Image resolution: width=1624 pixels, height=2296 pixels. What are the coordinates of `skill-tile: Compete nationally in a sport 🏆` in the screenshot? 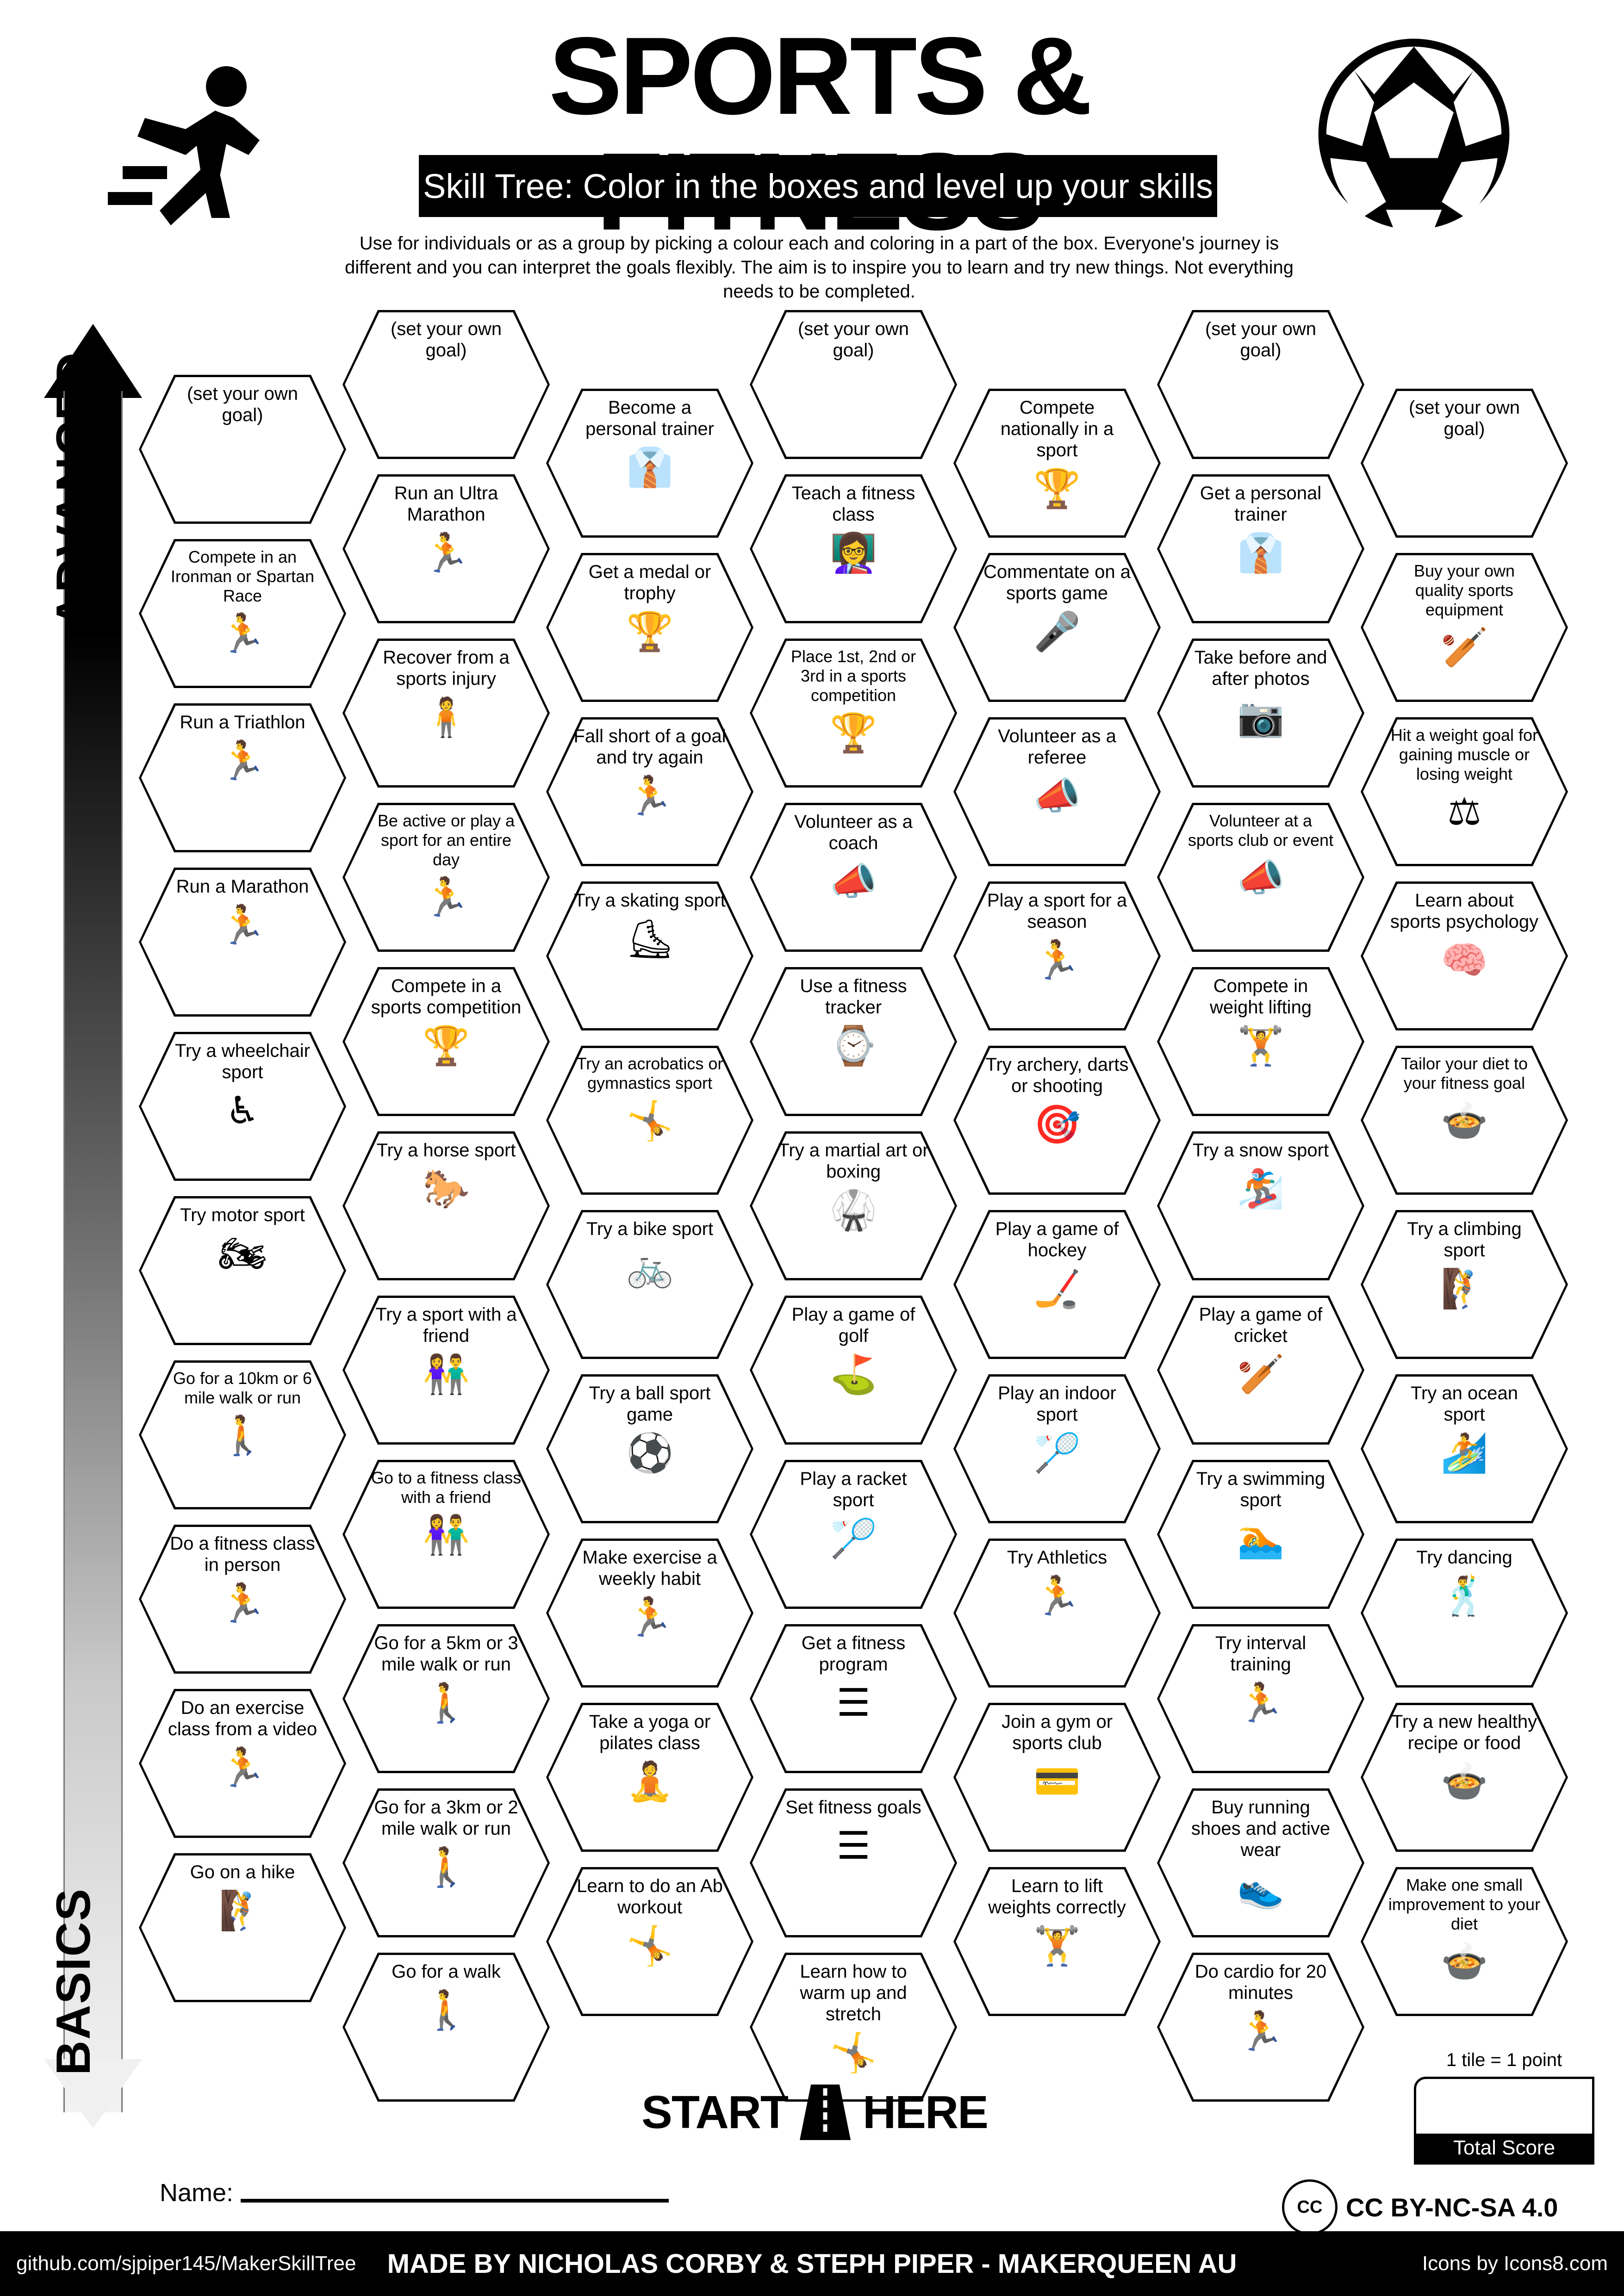 It's located at (1057, 464).